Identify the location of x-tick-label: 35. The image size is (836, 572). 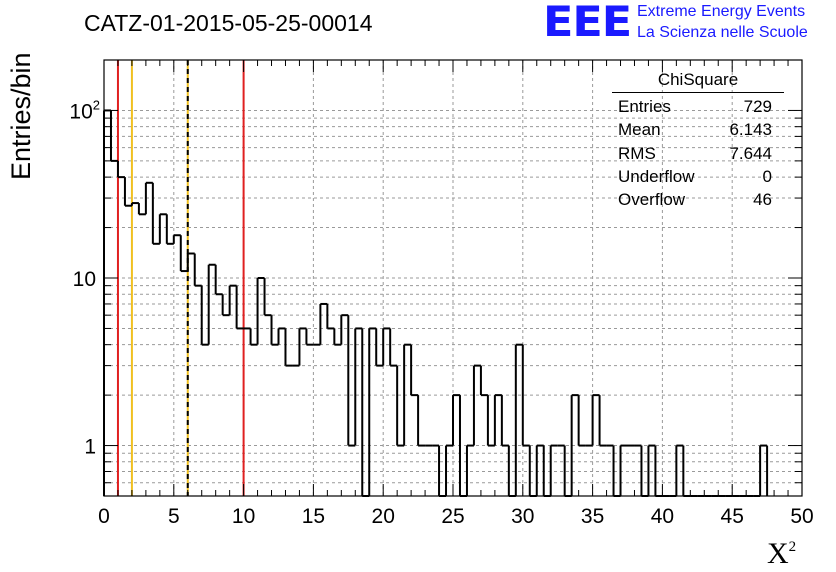
(592, 516).